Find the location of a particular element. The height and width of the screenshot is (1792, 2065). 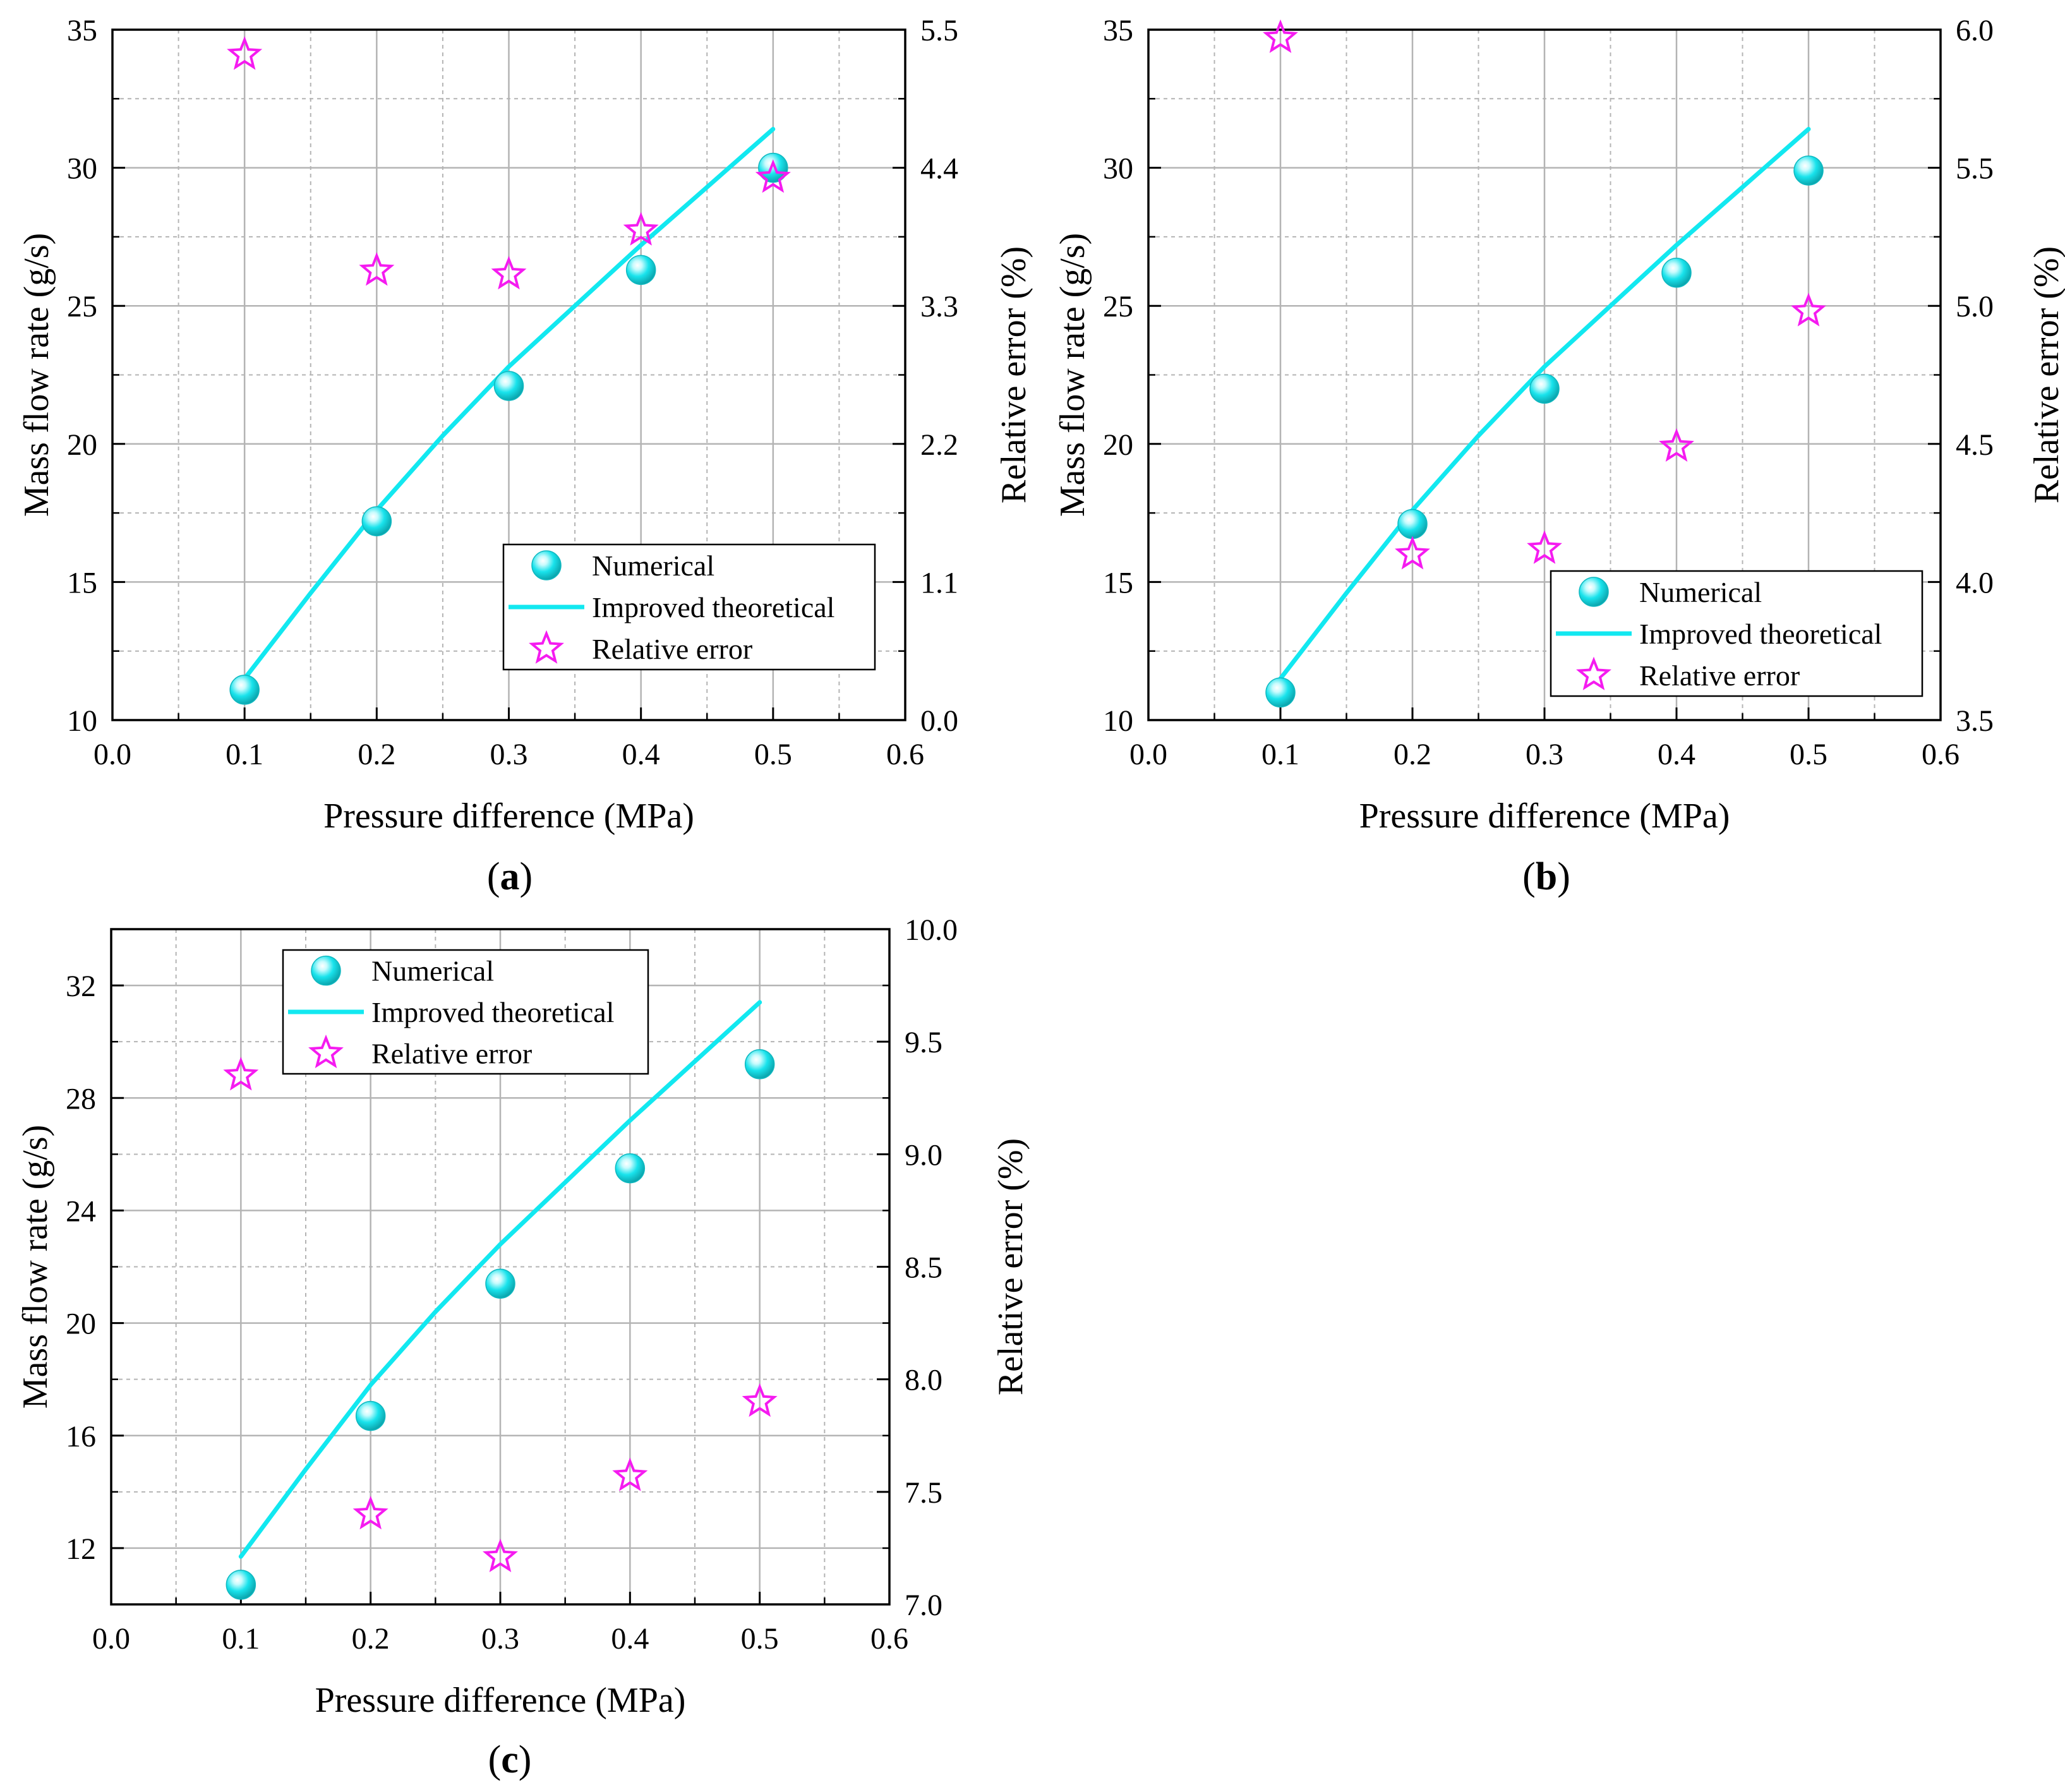

chart-c-xlabel: Pressure difference (MPa) is located at coordinates (500, 1701).